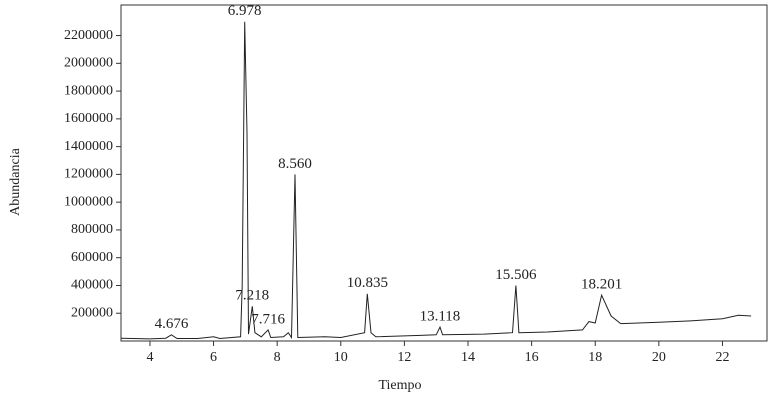 The image size is (780, 403). Describe the element at coordinates (149, 357) in the screenshot. I see `x-tick-label: 4` at that location.